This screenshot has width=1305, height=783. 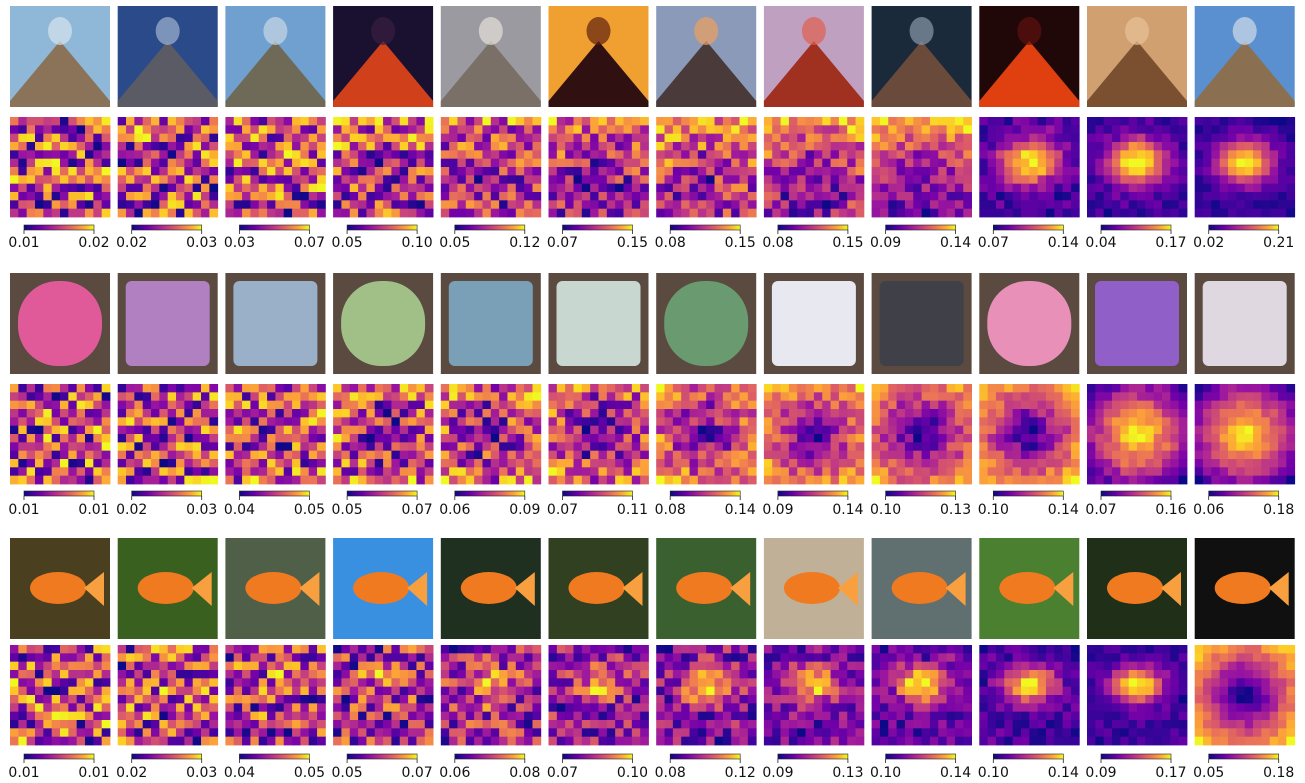 What do you see at coordinates (131, 243) in the screenshot?
I see `colorbar-label: 0.02` at bounding box center [131, 243].